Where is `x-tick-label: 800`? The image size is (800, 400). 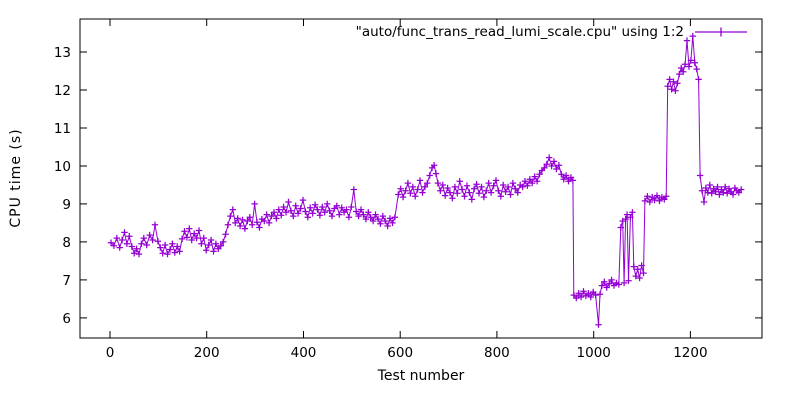
x-tick-label: 800 is located at coordinates (497, 353).